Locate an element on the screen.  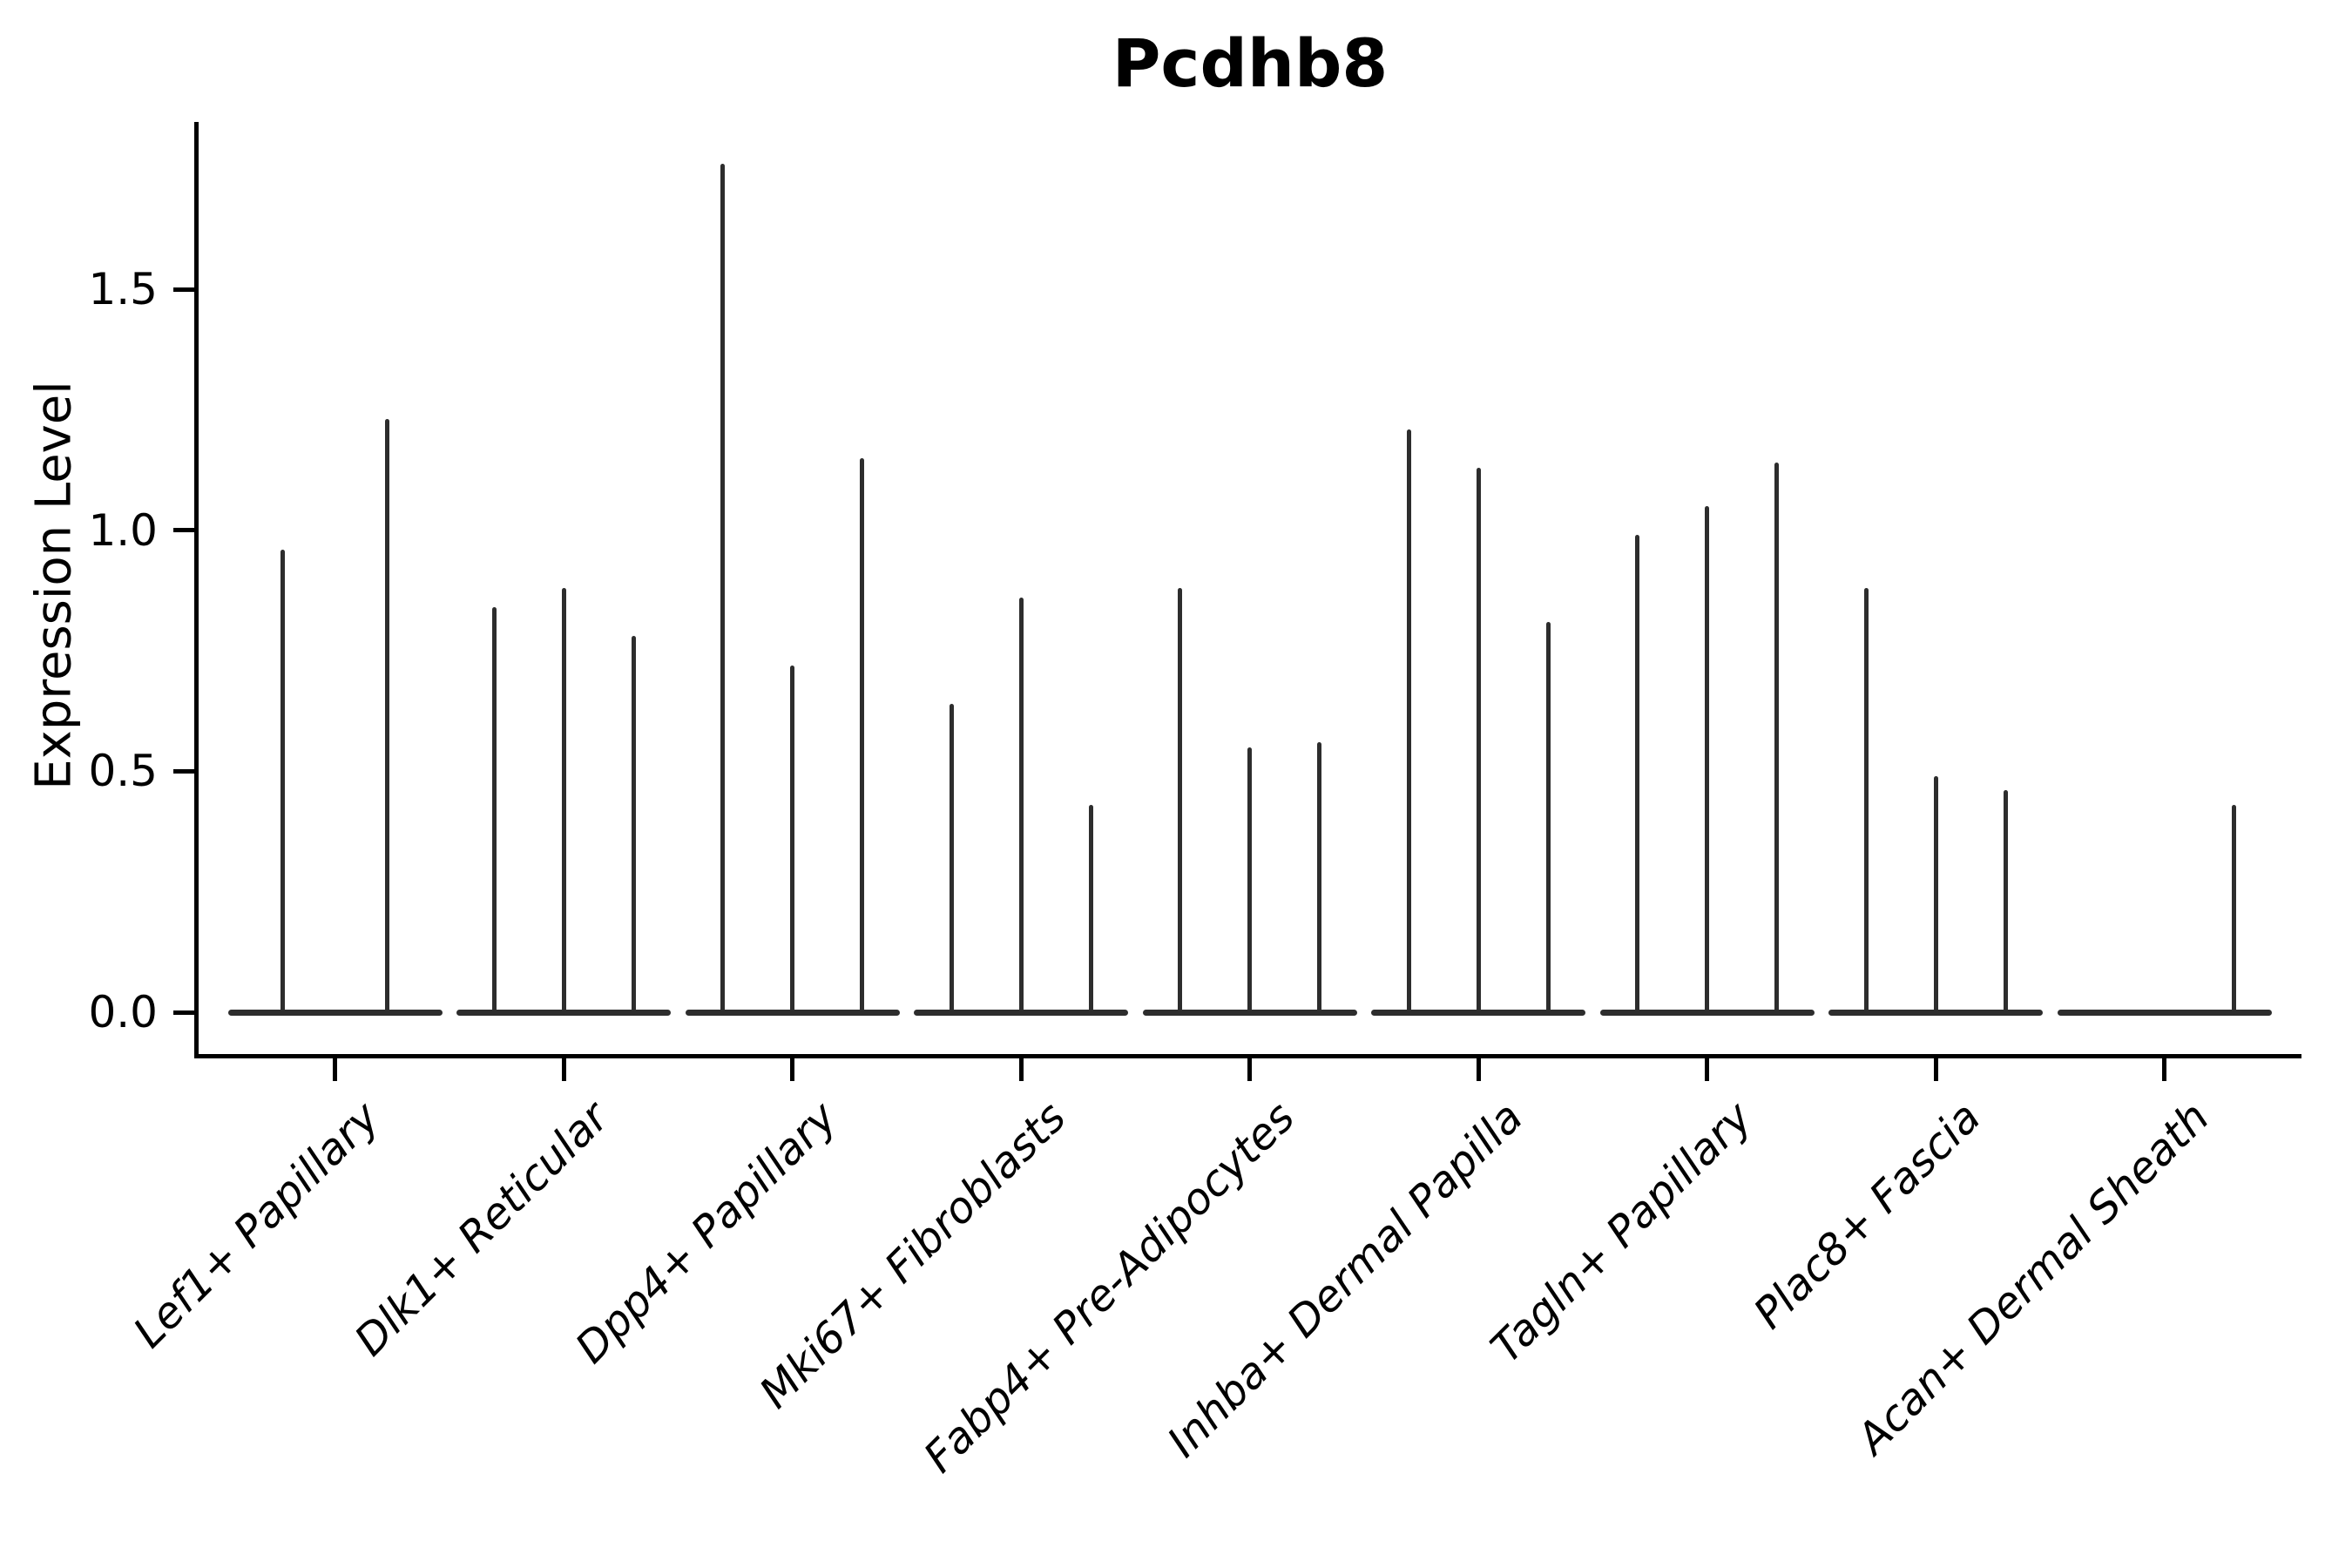
x-tick-label: Plac8+ Fascia is located at coordinates (1867, 1215).